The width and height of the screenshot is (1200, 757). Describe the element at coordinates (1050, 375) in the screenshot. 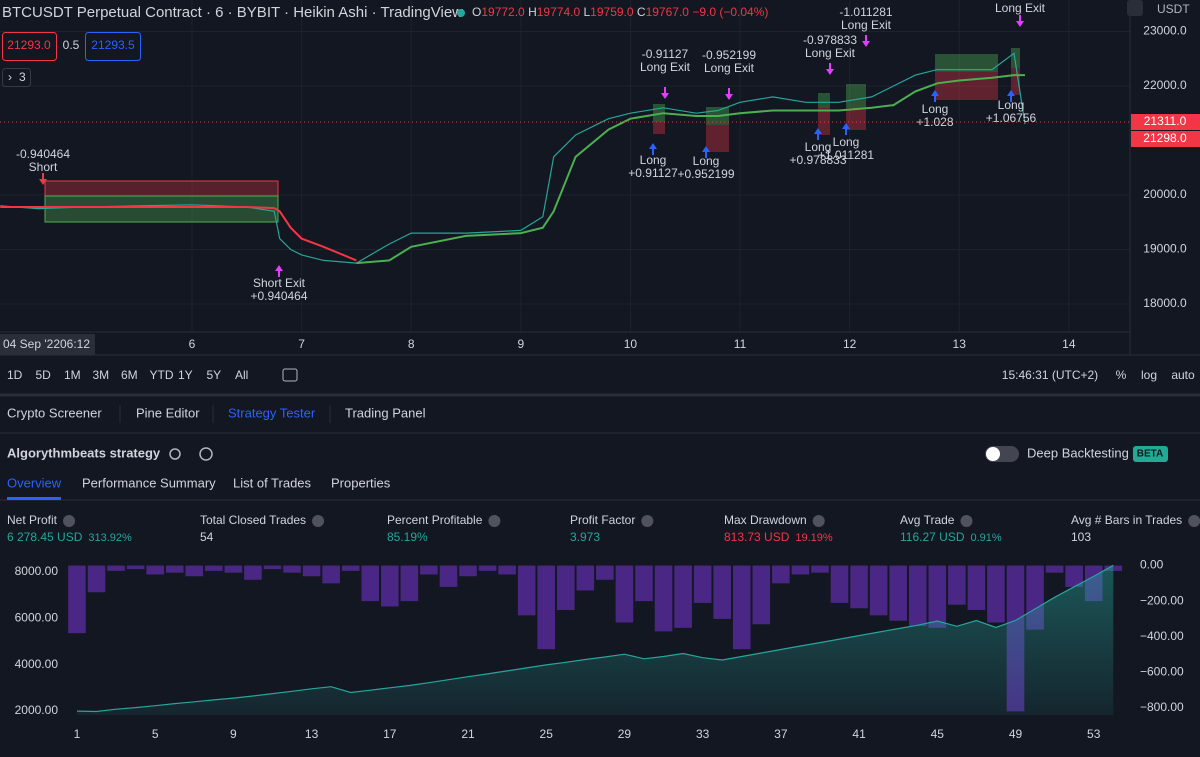

I see `clock: 15:46:31 (UTC+2)` at that location.